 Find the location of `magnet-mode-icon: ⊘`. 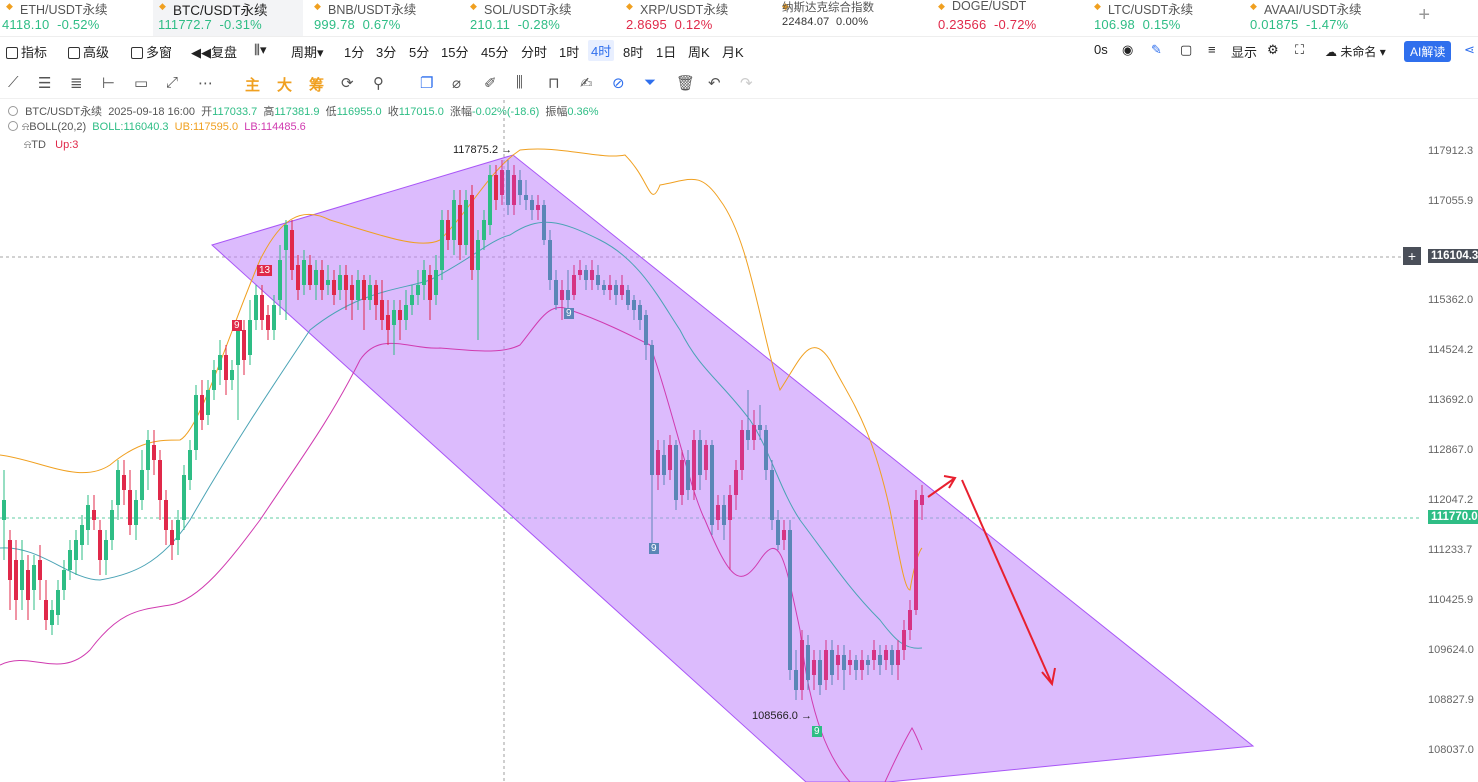

magnet-mode-icon: ⊘ is located at coordinates (618, 83).